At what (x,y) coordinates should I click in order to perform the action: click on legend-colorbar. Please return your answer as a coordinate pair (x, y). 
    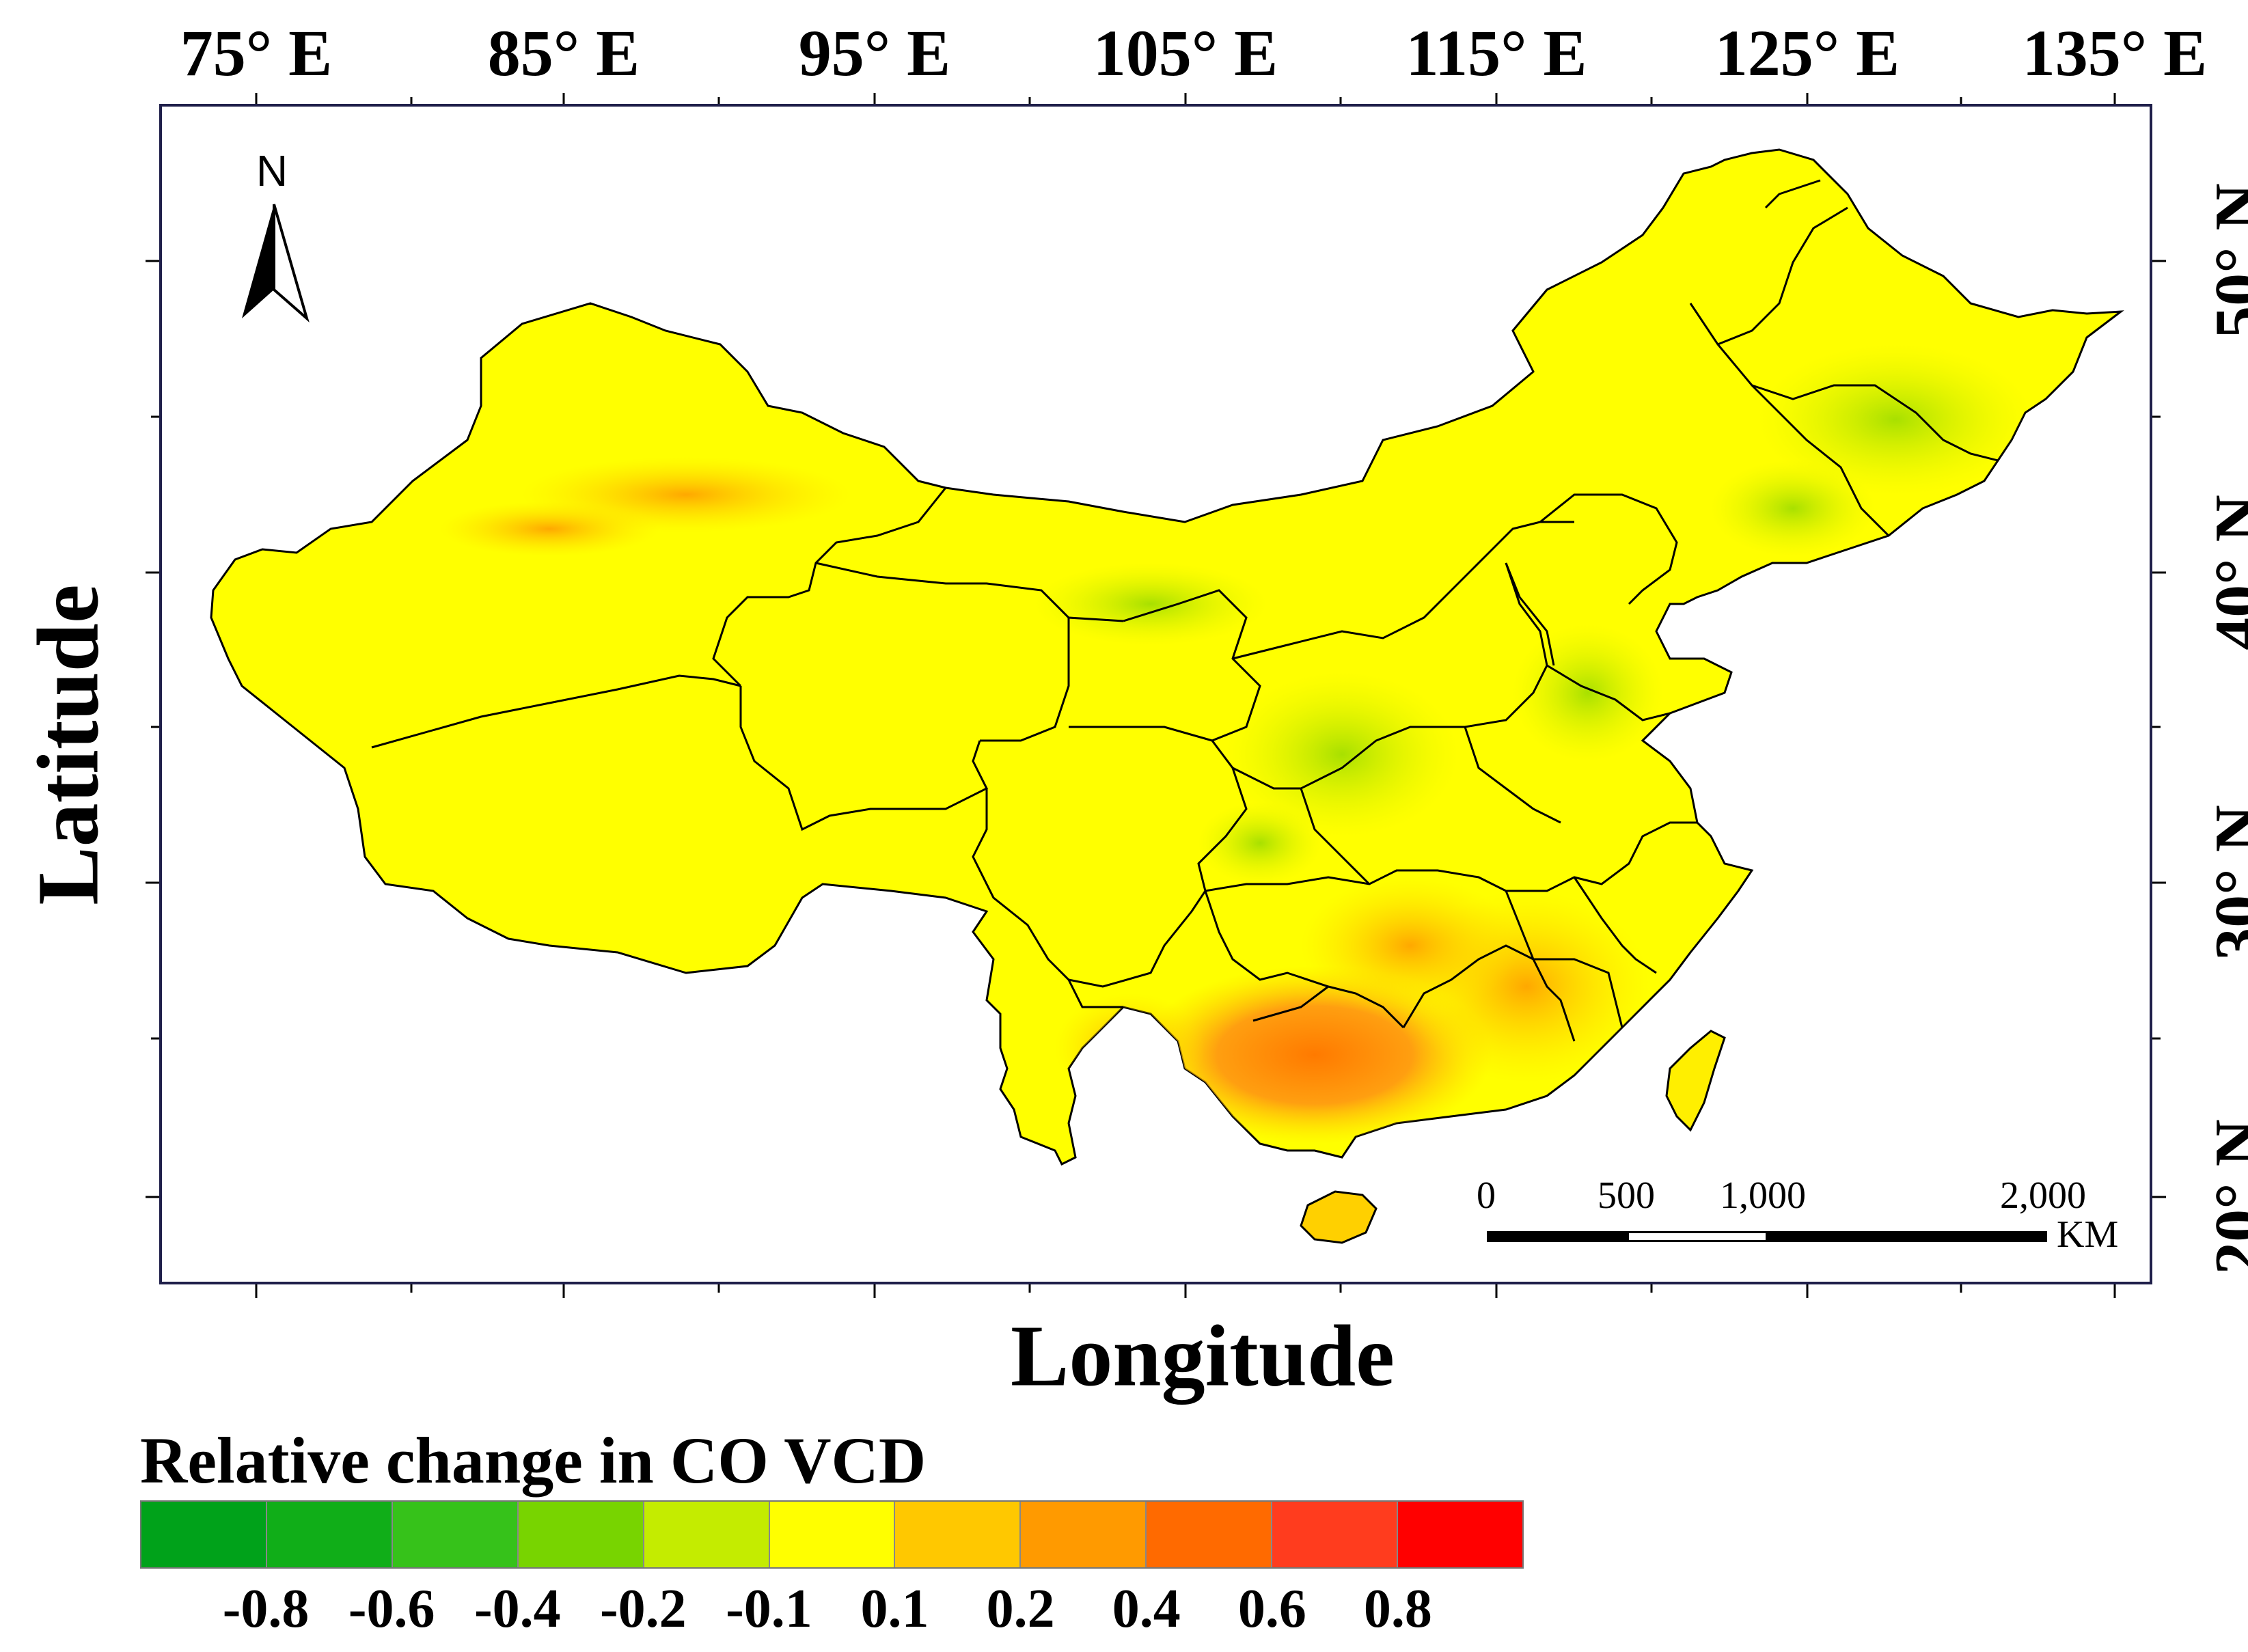
    Looking at the image, I should click on (832, 1534).